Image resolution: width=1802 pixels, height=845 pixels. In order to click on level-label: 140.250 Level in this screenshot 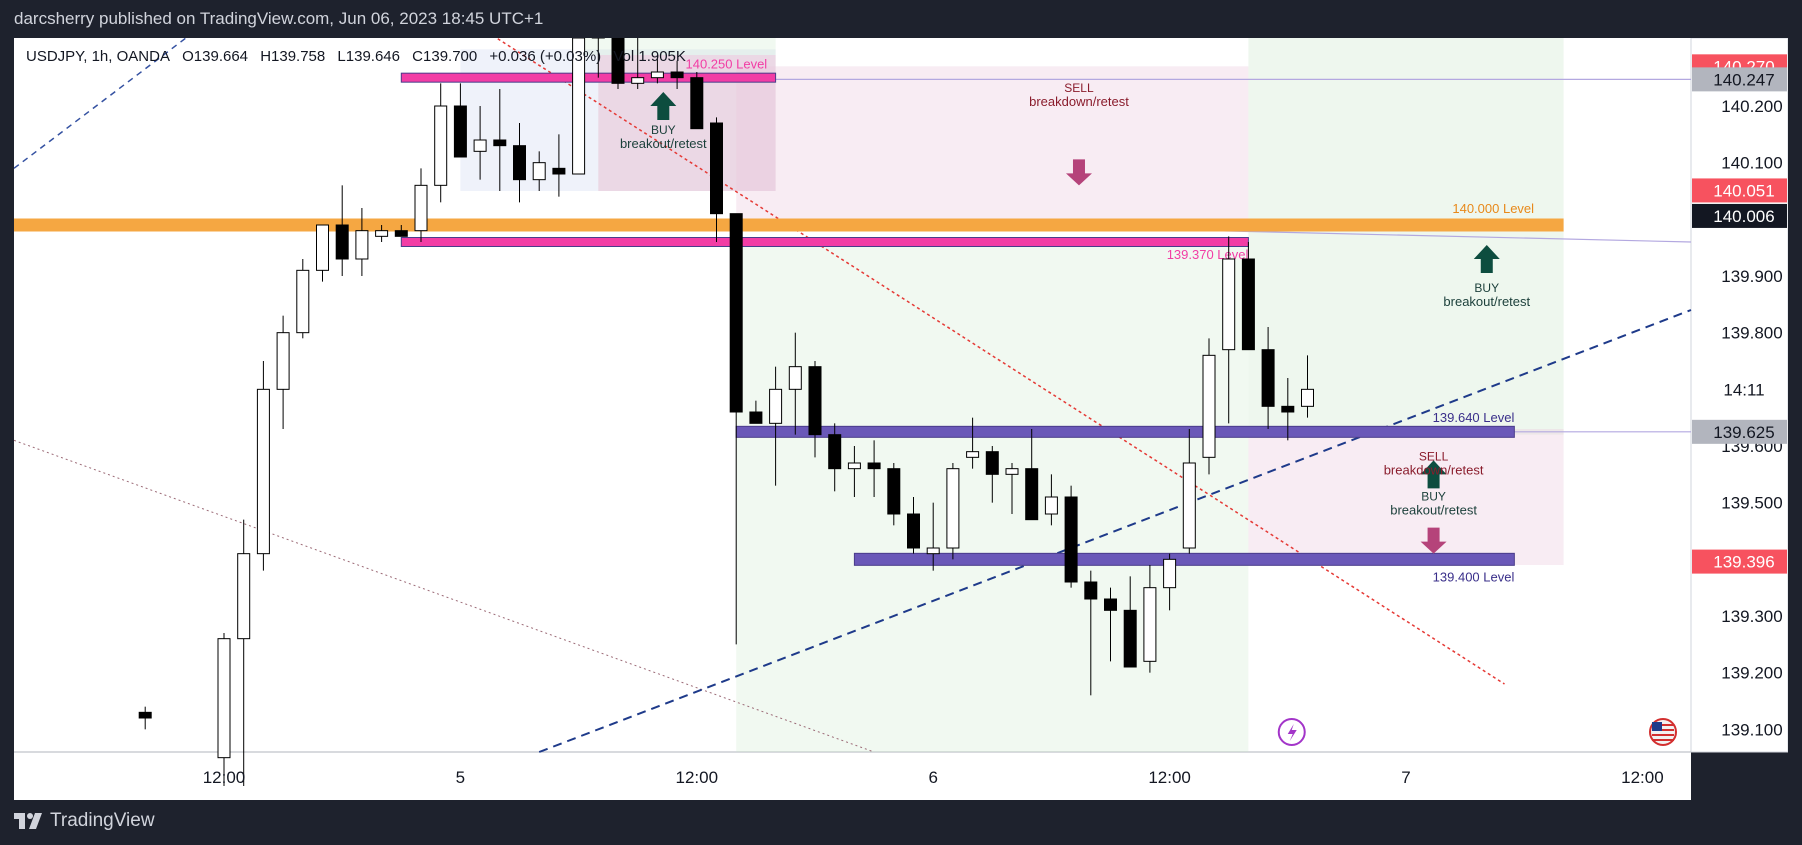, I will do `click(727, 64)`.